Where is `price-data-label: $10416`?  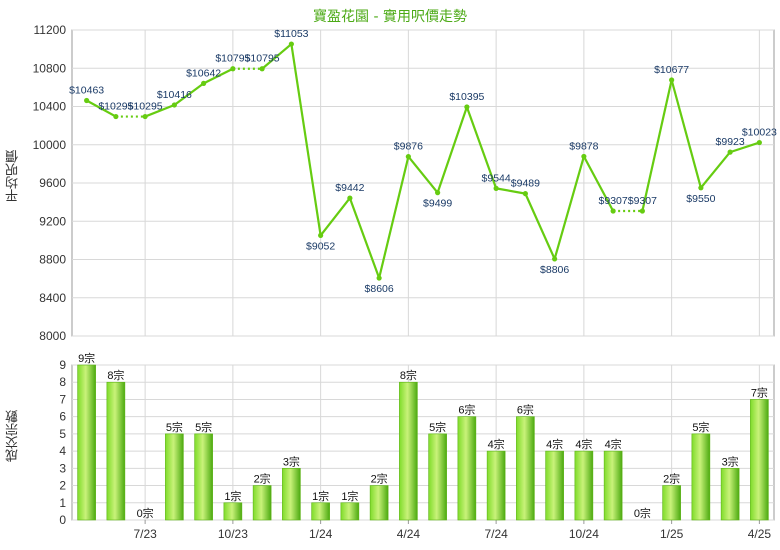 price-data-label: $10416 is located at coordinates (174, 95).